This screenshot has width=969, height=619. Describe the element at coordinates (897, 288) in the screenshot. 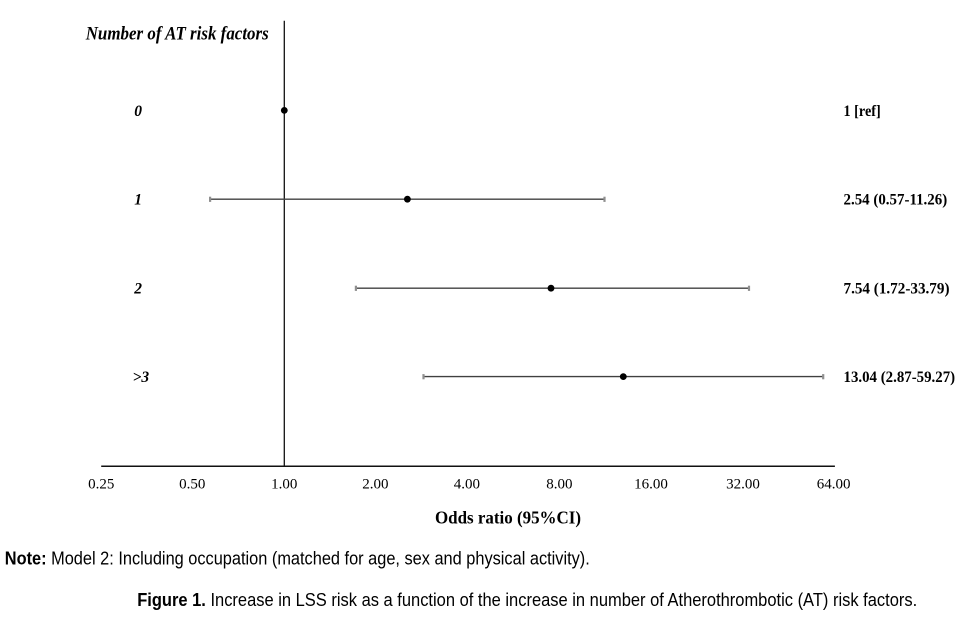

I see `svg-text: 7.54 (1.72-33.79)` at that location.